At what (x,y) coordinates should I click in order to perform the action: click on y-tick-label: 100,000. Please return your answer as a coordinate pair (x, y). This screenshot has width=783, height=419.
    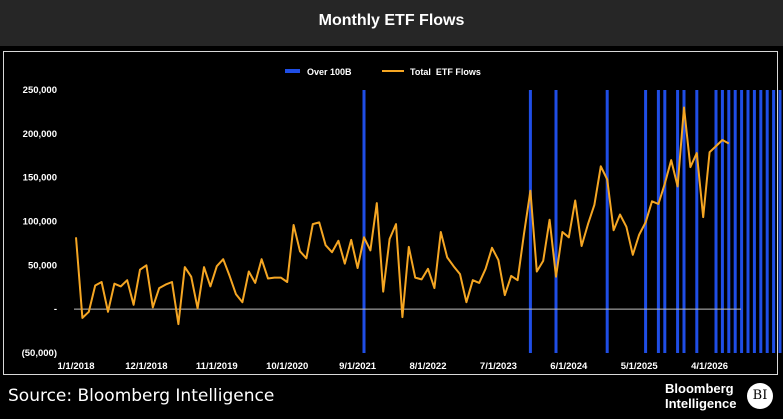
    Looking at the image, I should click on (40, 222).